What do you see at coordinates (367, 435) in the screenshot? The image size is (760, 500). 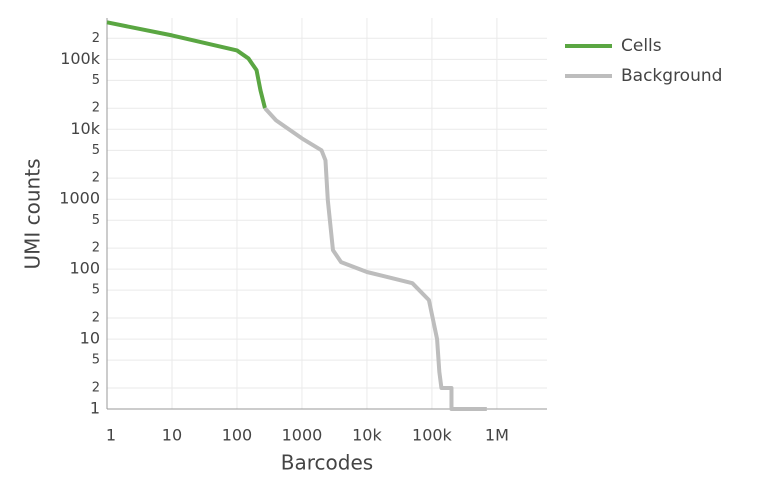 I see `x-tick-label: 10k` at bounding box center [367, 435].